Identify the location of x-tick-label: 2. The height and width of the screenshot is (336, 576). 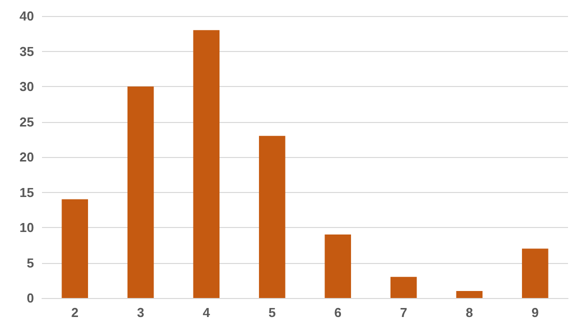
(74, 312).